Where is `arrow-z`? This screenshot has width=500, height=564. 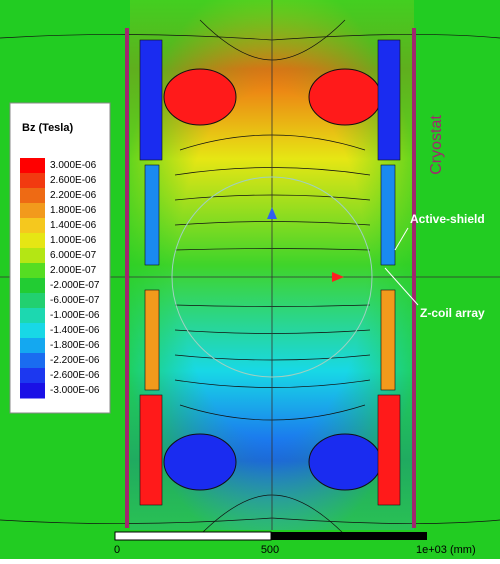 arrow-z is located at coordinates (272, 213).